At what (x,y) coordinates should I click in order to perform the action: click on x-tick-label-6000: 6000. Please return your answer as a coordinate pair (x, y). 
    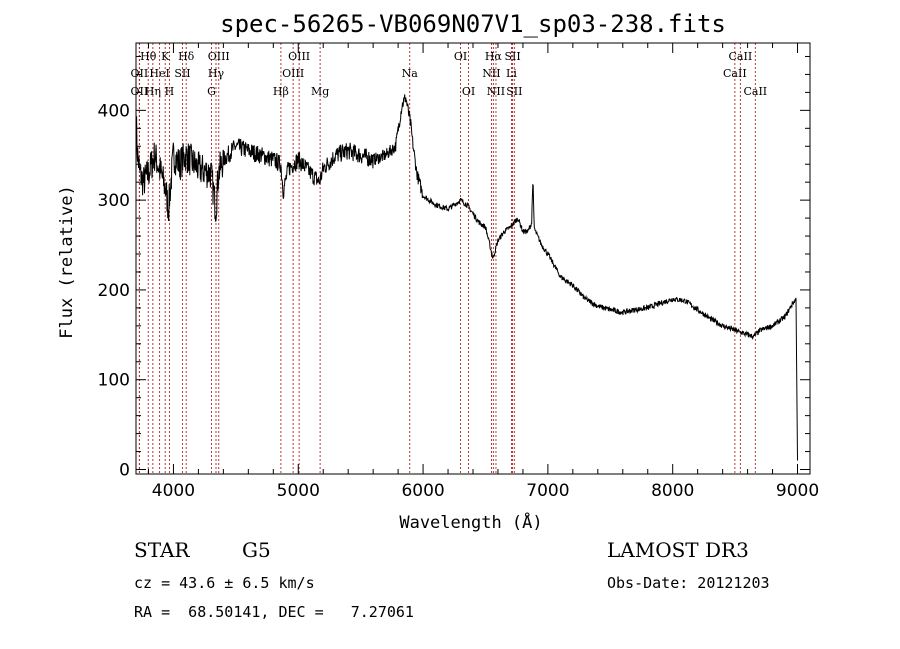
    Looking at the image, I should click on (422, 491).